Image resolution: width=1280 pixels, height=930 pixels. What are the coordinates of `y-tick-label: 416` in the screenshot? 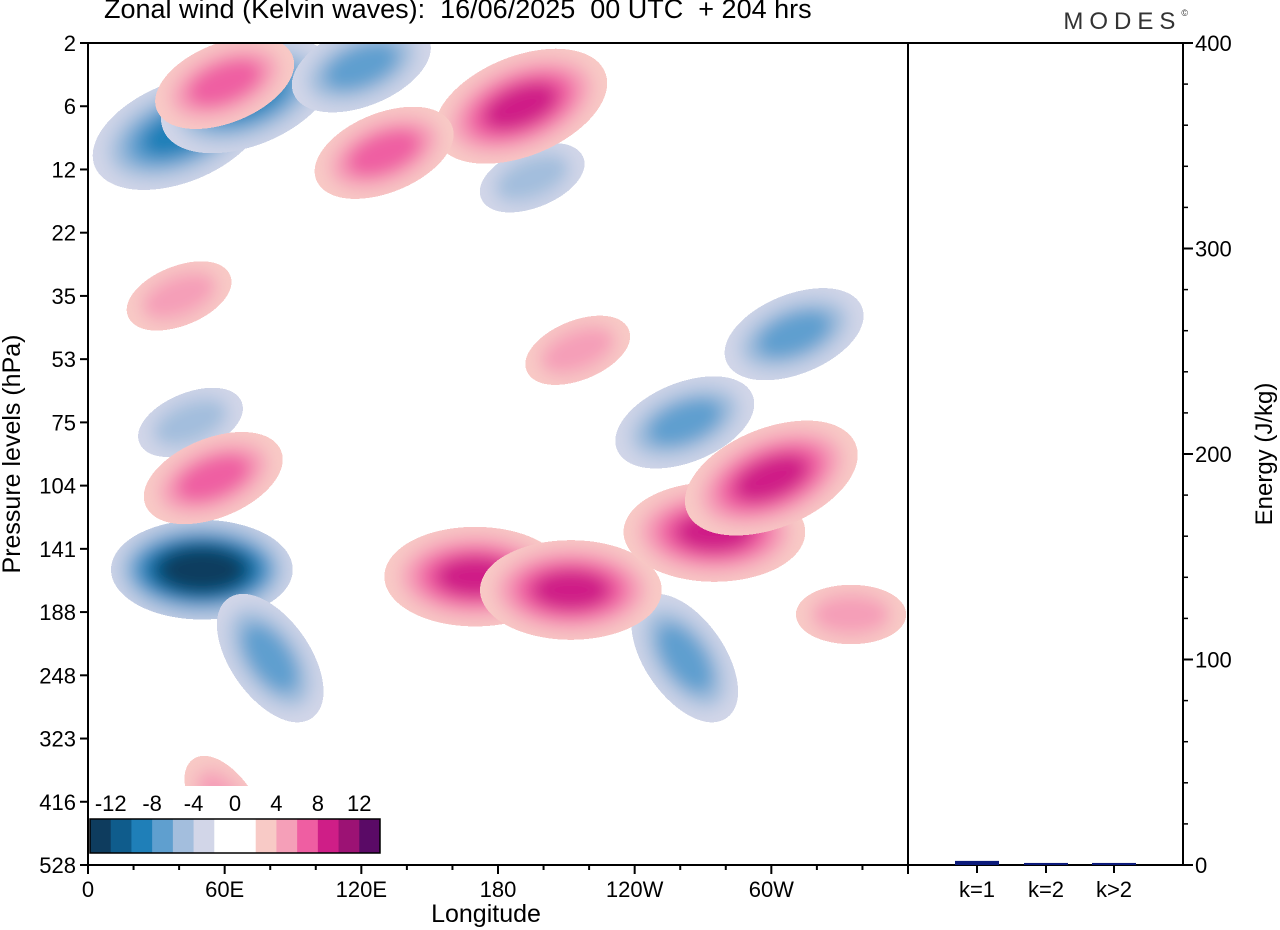 It's located at (57, 802).